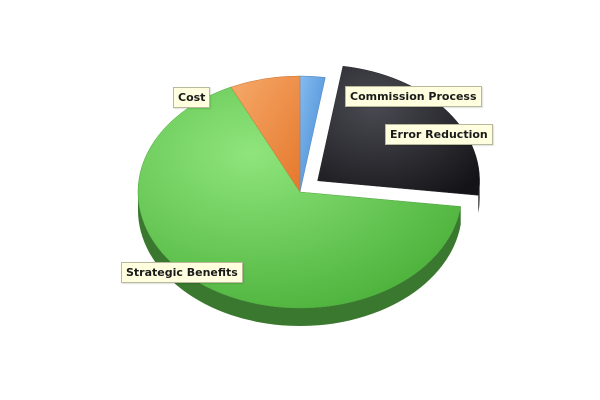  What do you see at coordinates (192, 97) in the screenshot?
I see `slice-label-cost: Cost` at bounding box center [192, 97].